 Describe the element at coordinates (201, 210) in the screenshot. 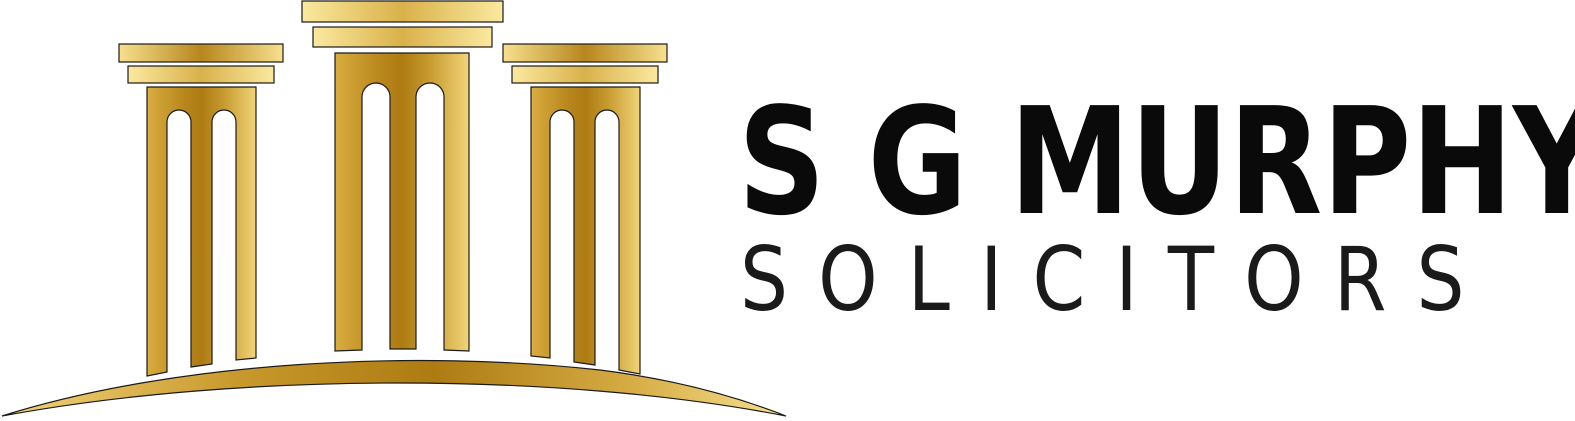

I see `left-column` at that location.